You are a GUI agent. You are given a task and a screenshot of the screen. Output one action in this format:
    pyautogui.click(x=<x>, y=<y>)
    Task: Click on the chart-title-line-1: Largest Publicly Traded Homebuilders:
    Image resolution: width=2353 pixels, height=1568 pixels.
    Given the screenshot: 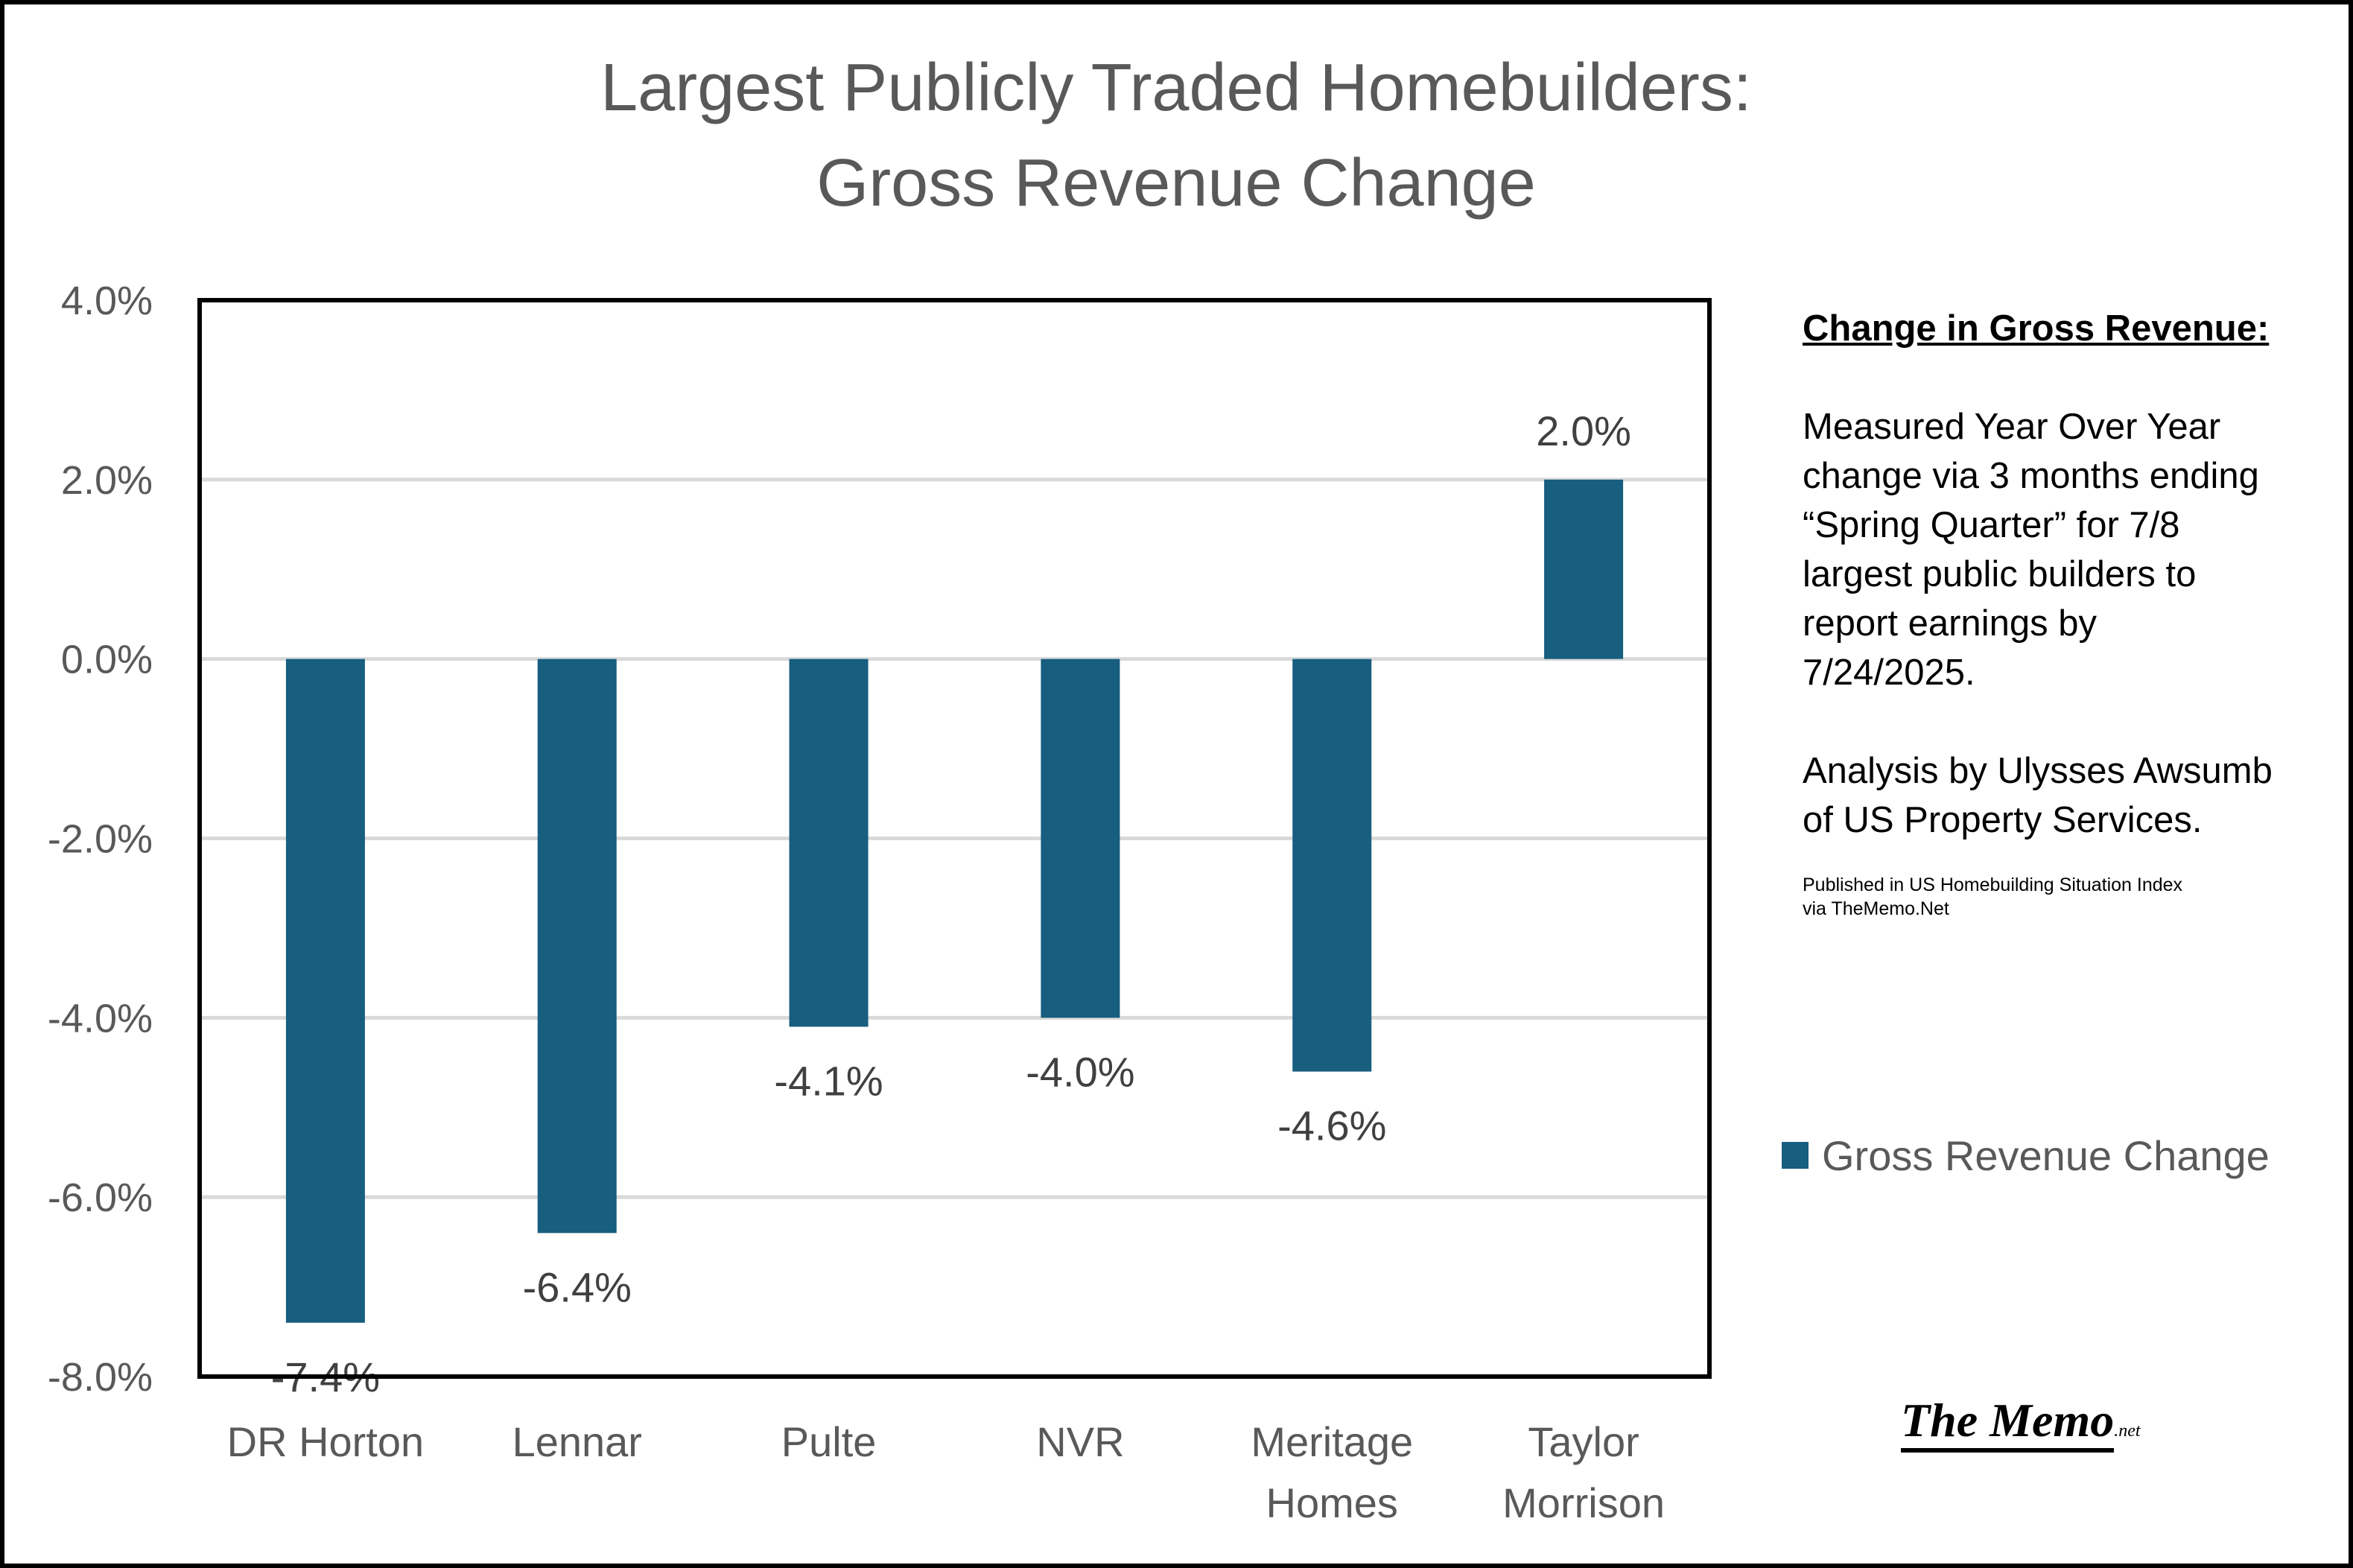 What is the action you would take?
    pyautogui.click(x=1176, y=88)
    